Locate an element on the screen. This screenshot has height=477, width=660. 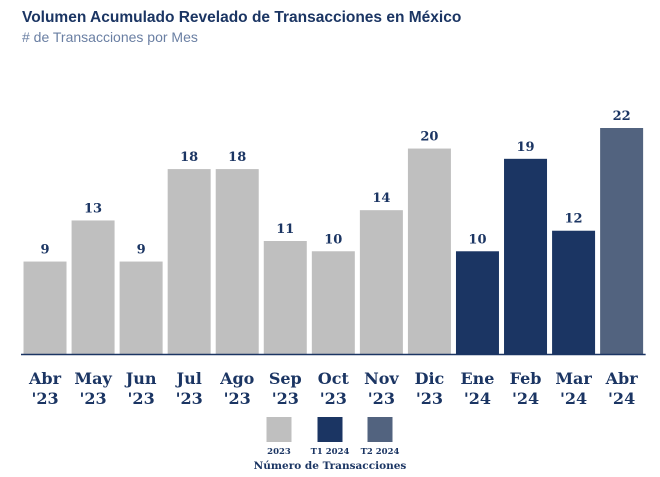
x-tick-label-month: Feb is located at coordinates (526, 378).